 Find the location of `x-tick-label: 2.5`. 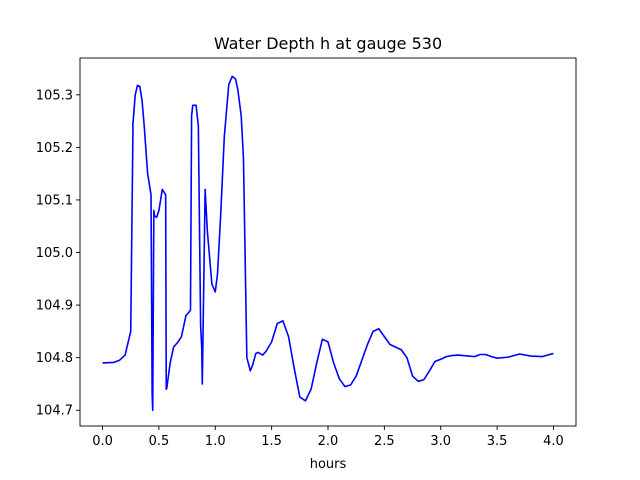

x-tick-label: 2.5 is located at coordinates (384, 441).